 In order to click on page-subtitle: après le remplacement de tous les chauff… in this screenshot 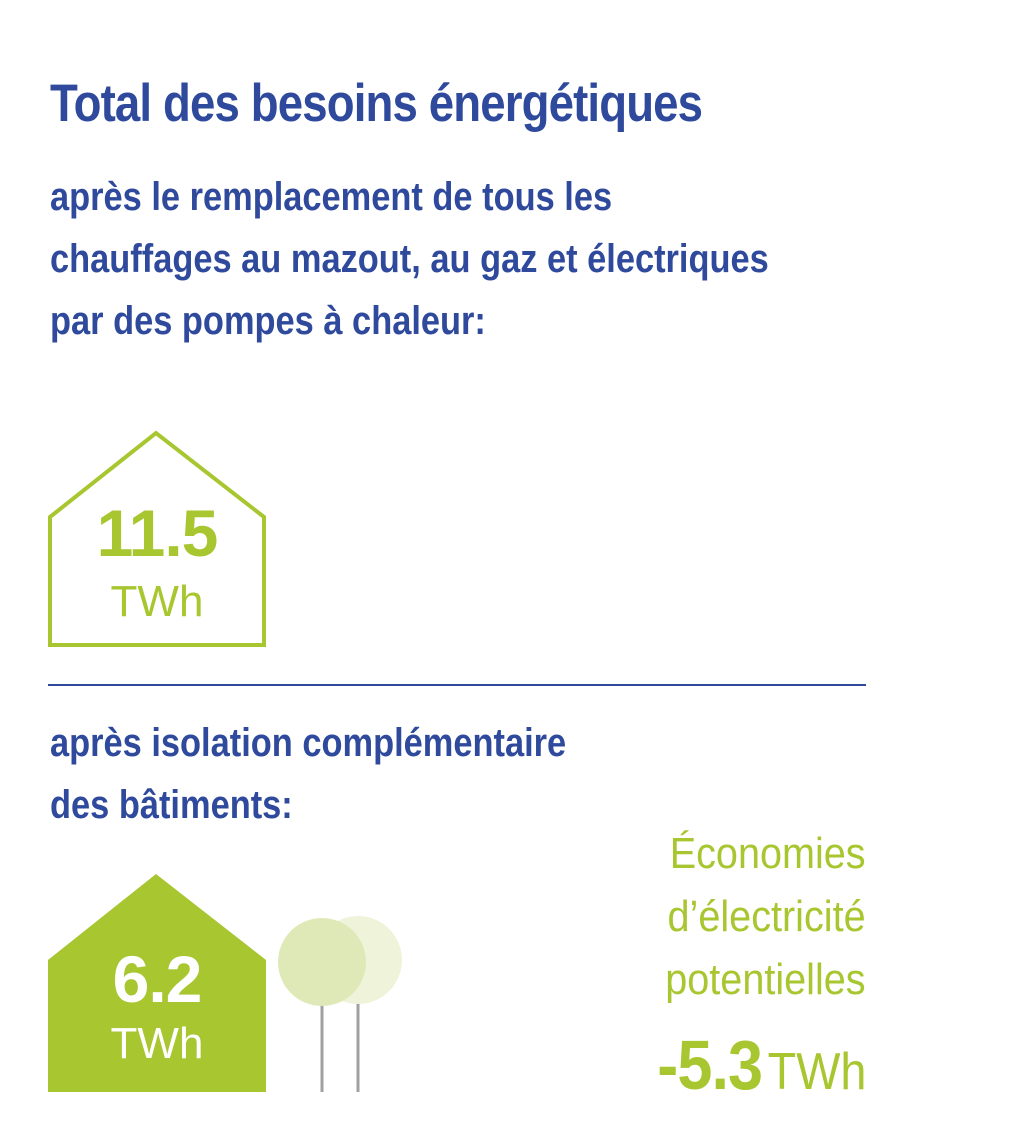, I will do `click(409, 259)`.